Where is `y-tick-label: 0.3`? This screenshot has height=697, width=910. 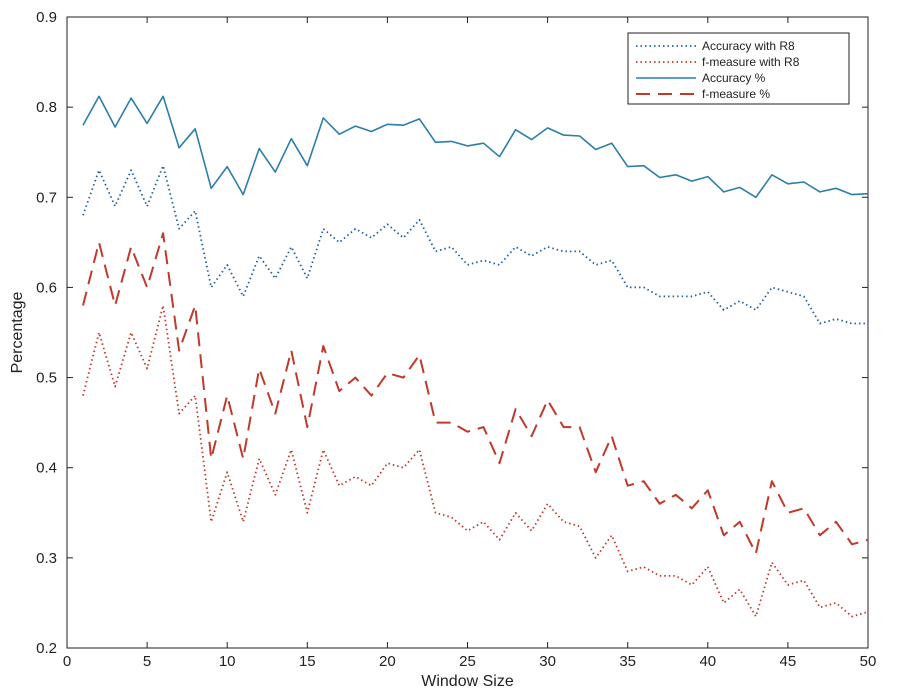
y-tick-label: 0.3 is located at coordinates (46, 558).